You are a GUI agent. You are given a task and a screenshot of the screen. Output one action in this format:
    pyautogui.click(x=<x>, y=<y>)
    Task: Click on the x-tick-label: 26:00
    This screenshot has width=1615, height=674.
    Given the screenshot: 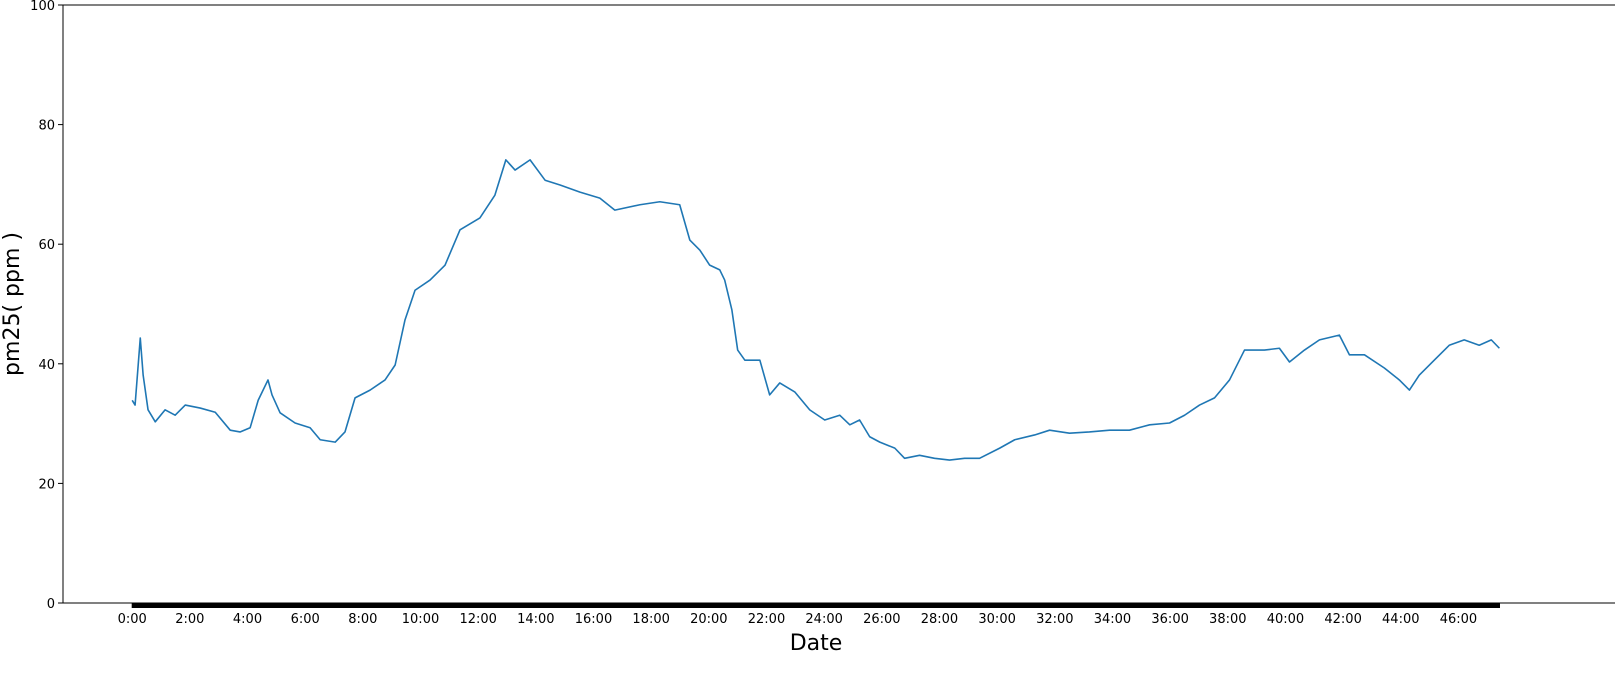 What is the action you would take?
    pyautogui.click(x=881, y=619)
    